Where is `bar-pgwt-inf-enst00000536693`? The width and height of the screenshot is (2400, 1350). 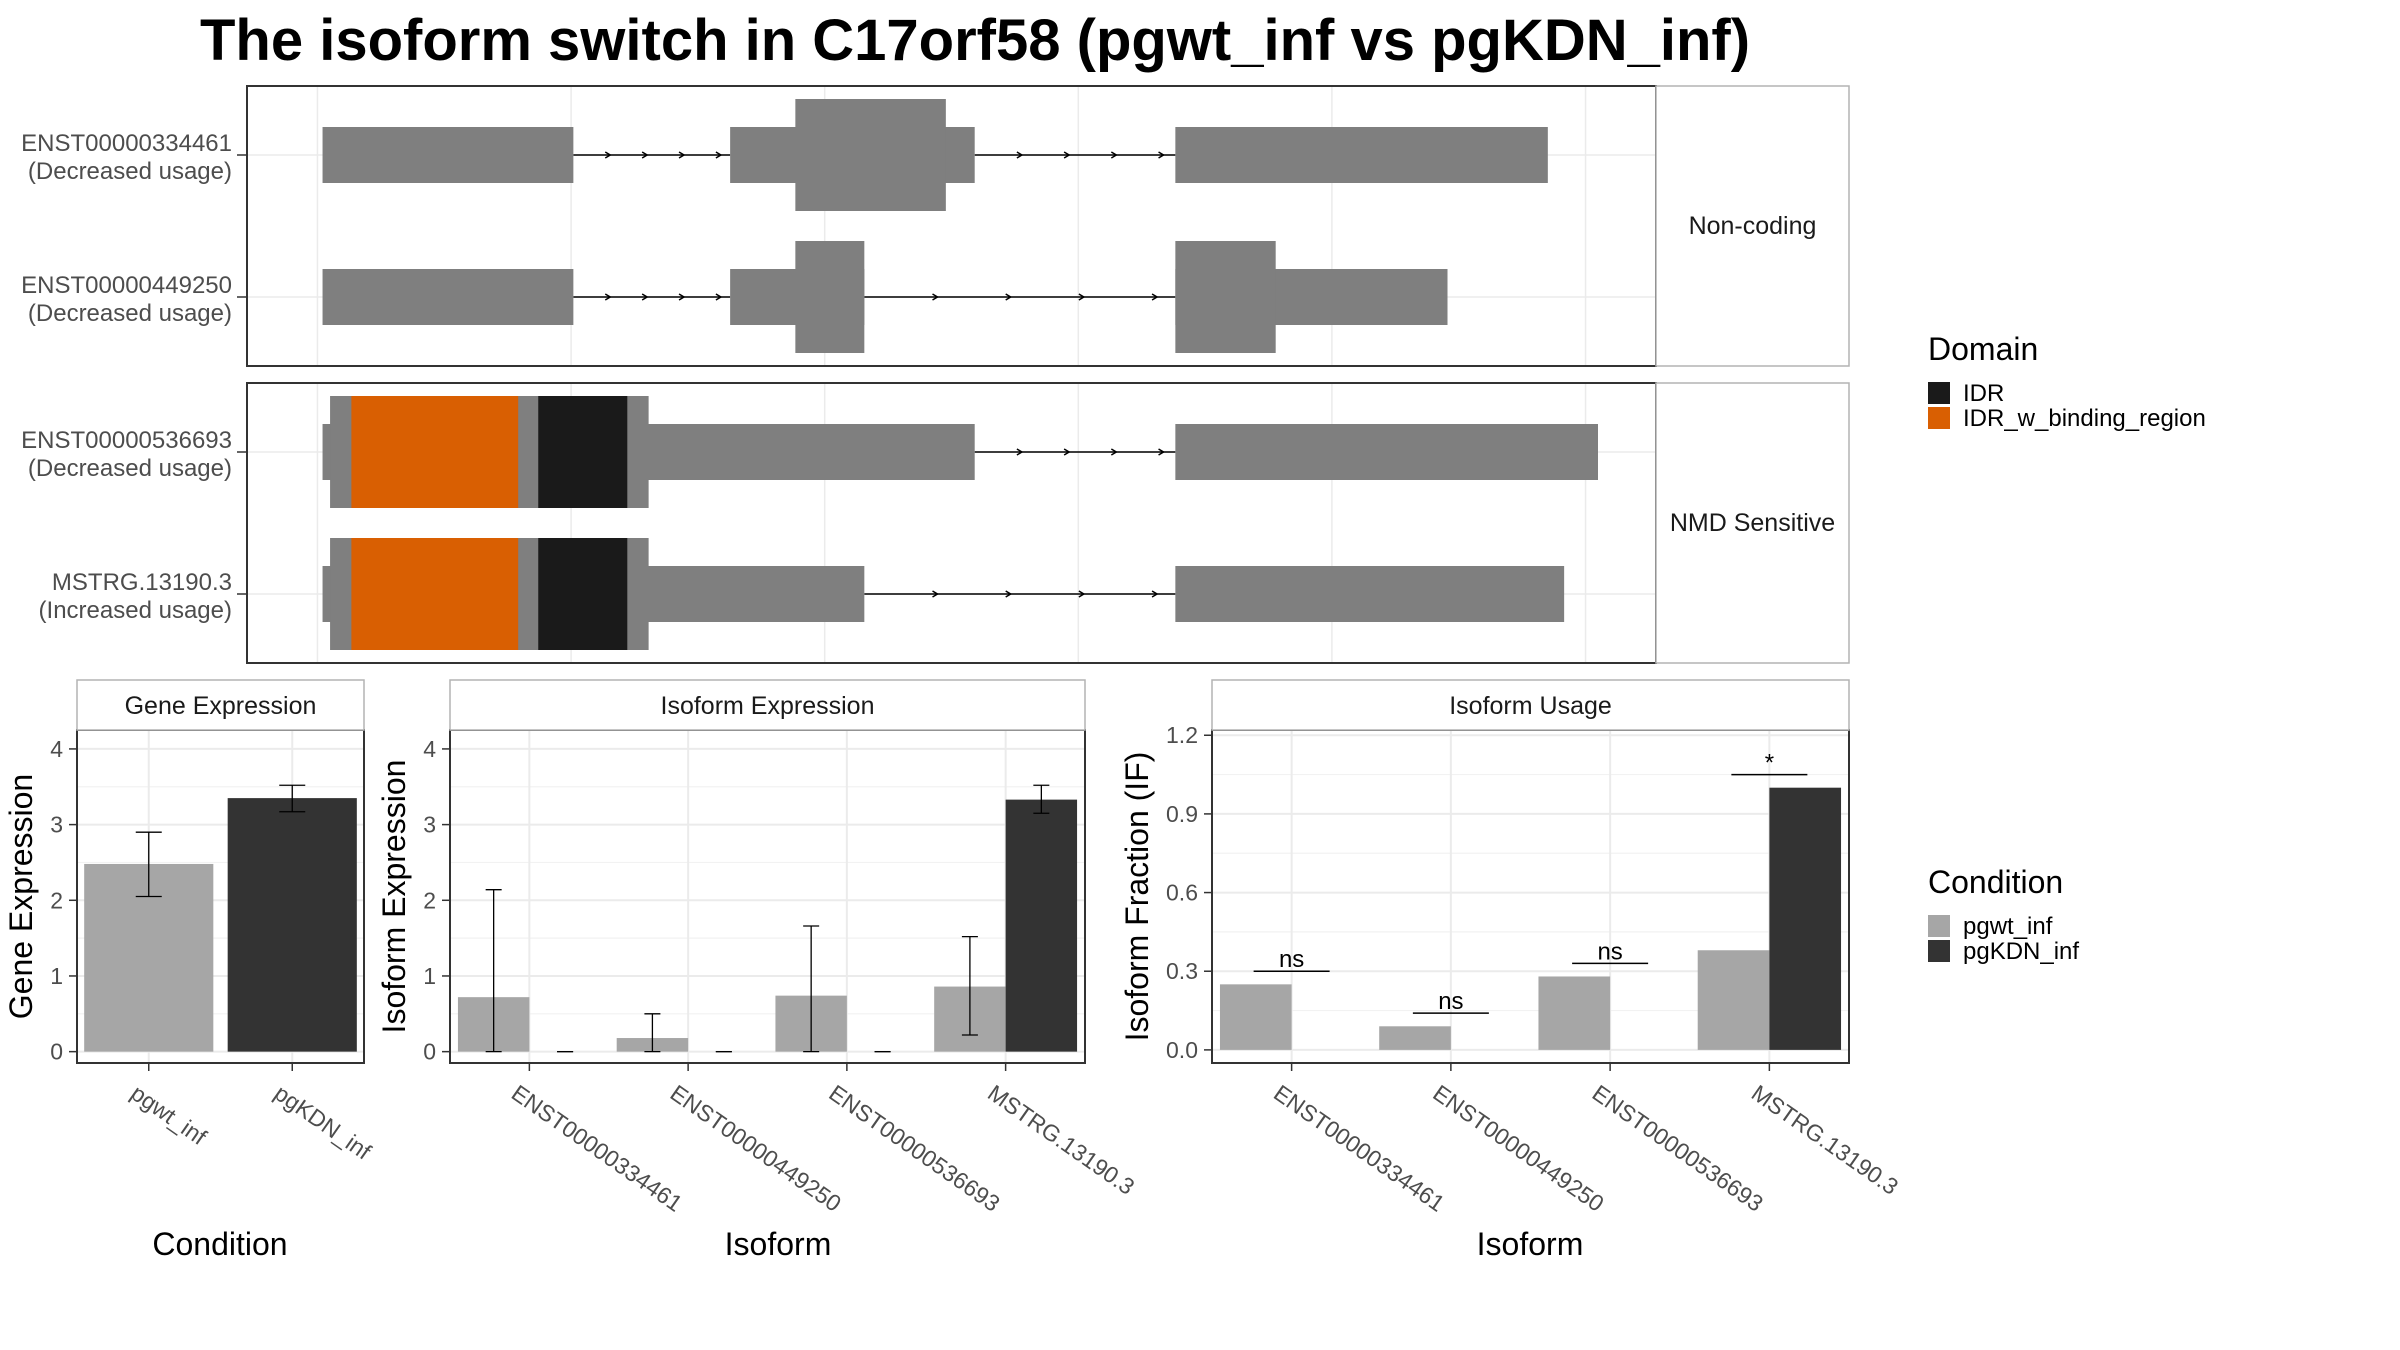
bar-pgwt-inf-enst00000536693 is located at coordinates (1574, 1013).